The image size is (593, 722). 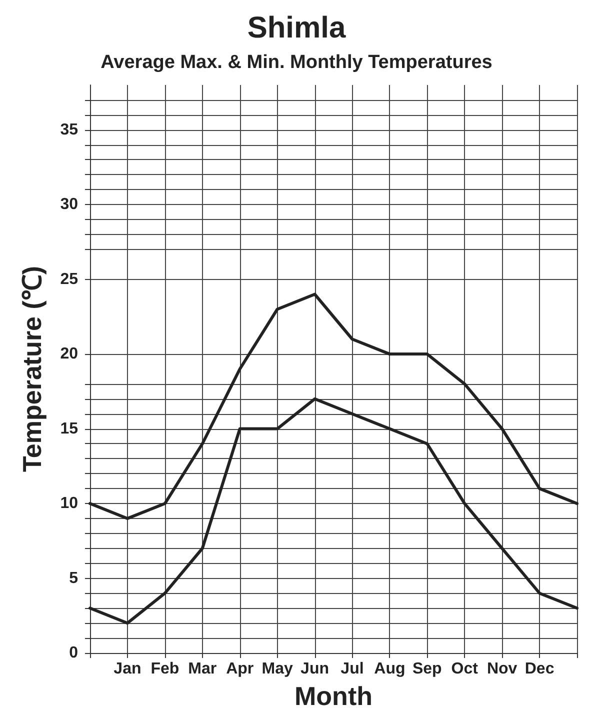 I want to click on y-axis-title: Temperature (℃), so click(x=32, y=369).